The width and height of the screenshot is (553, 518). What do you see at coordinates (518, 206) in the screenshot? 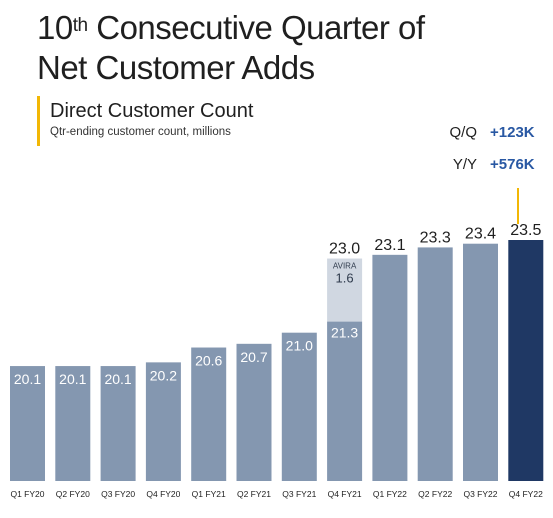
I see `callout-line` at bounding box center [518, 206].